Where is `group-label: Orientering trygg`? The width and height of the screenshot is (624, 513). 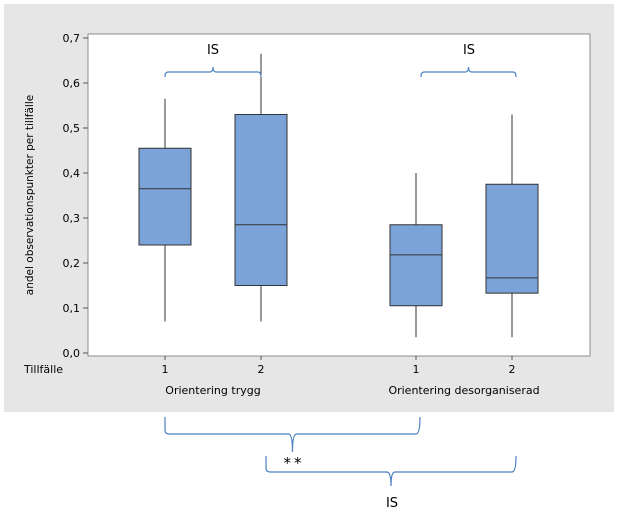
group-label: Orientering trygg is located at coordinates (212, 390).